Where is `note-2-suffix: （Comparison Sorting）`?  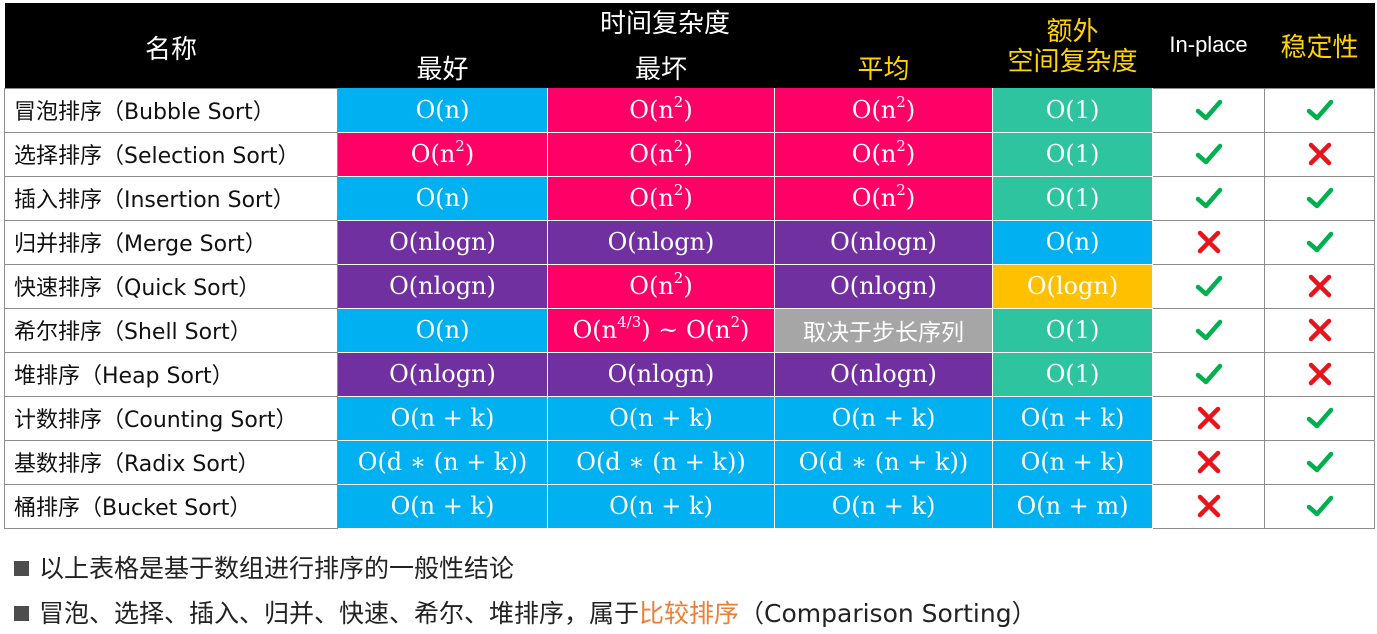
note-2-suffix: （Comparison Sorting） is located at coordinates (888, 613).